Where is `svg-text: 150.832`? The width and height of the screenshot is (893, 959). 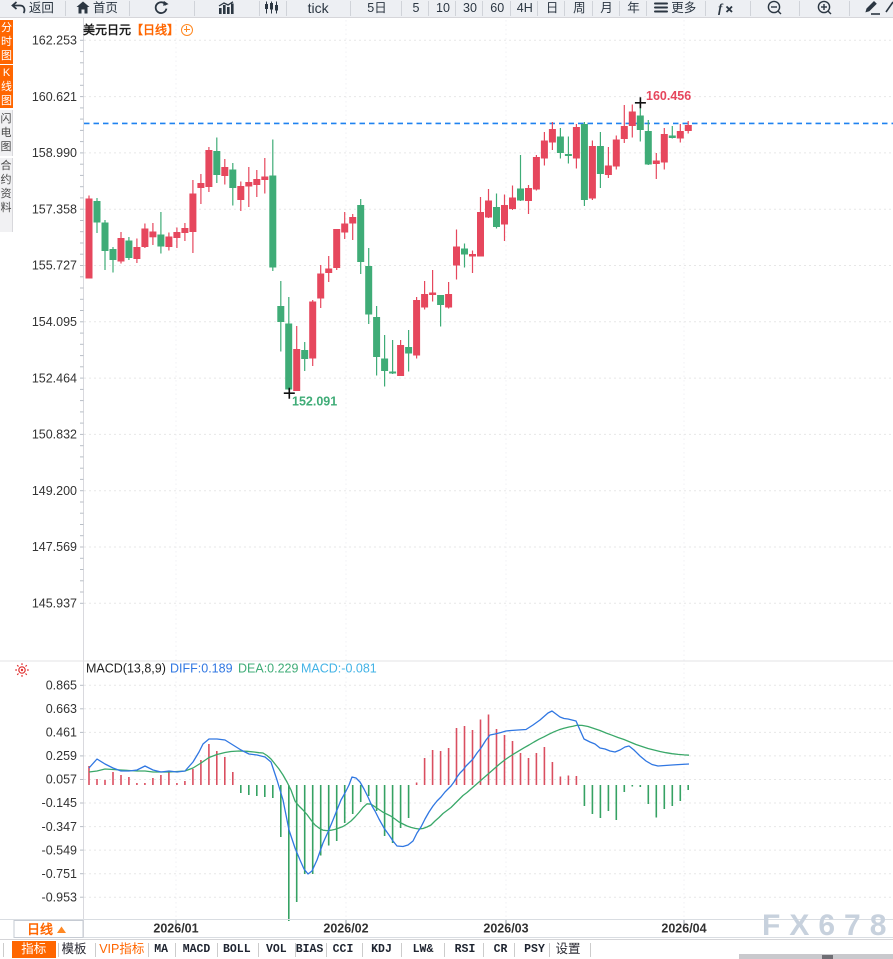
svg-text: 150.832 is located at coordinates (54, 435).